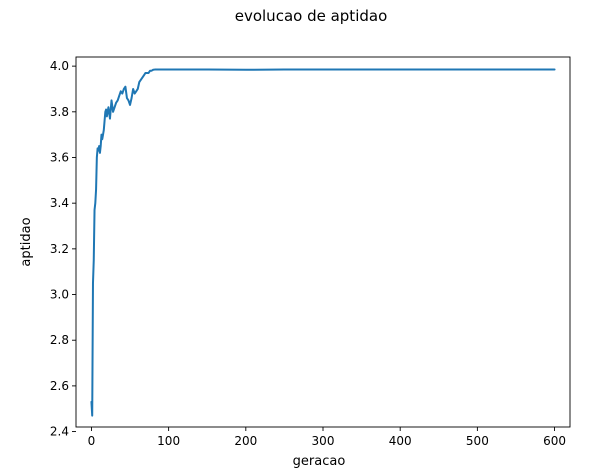 The image size is (608, 476). Describe the element at coordinates (59, 432) in the screenshot. I see `y-tick-label: 2.4` at that location.